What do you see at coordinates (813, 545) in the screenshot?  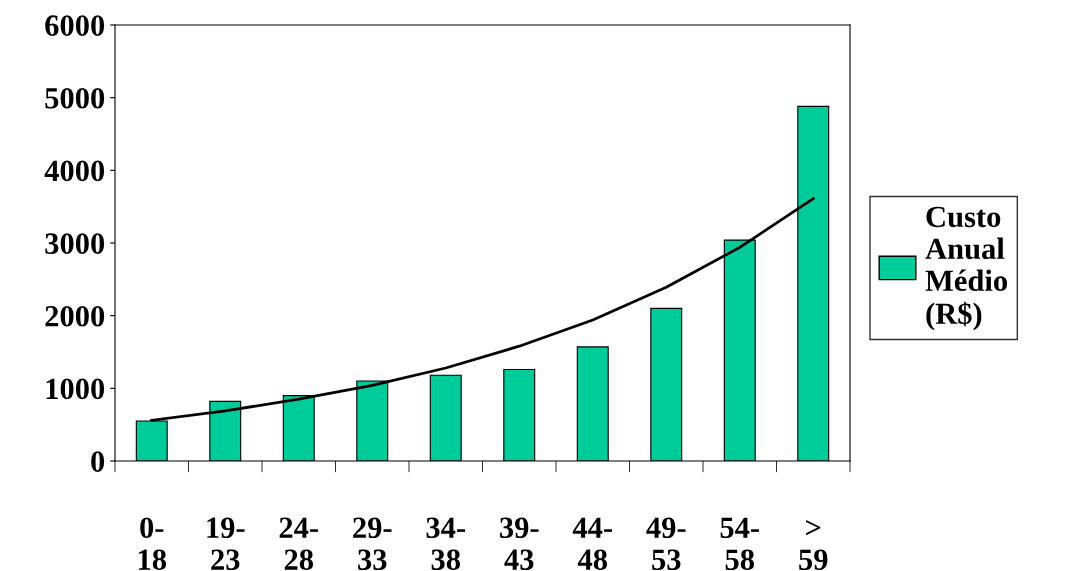 I see `x-tick-label: > 59` at bounding box center [813, 545].